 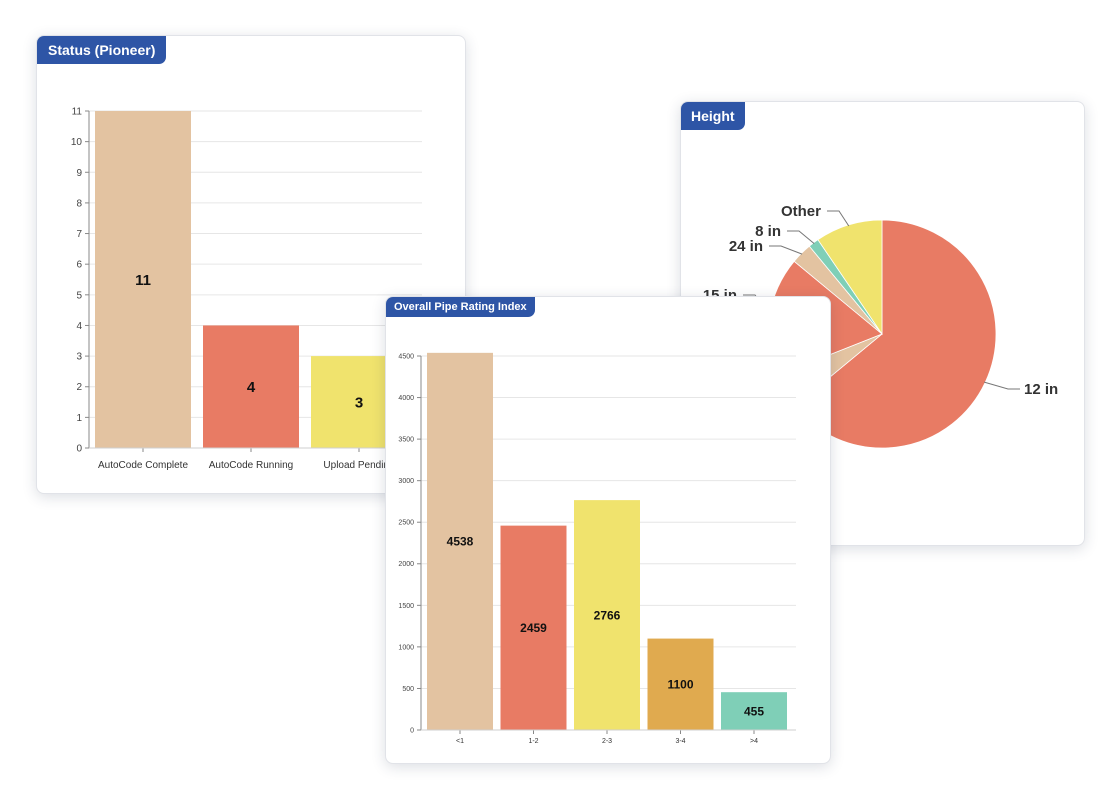 What do you see at coordinates (1041, 389) in the screenshot?
I see `pie-slice-label: 12 in` at bounding box center [1041, 389].